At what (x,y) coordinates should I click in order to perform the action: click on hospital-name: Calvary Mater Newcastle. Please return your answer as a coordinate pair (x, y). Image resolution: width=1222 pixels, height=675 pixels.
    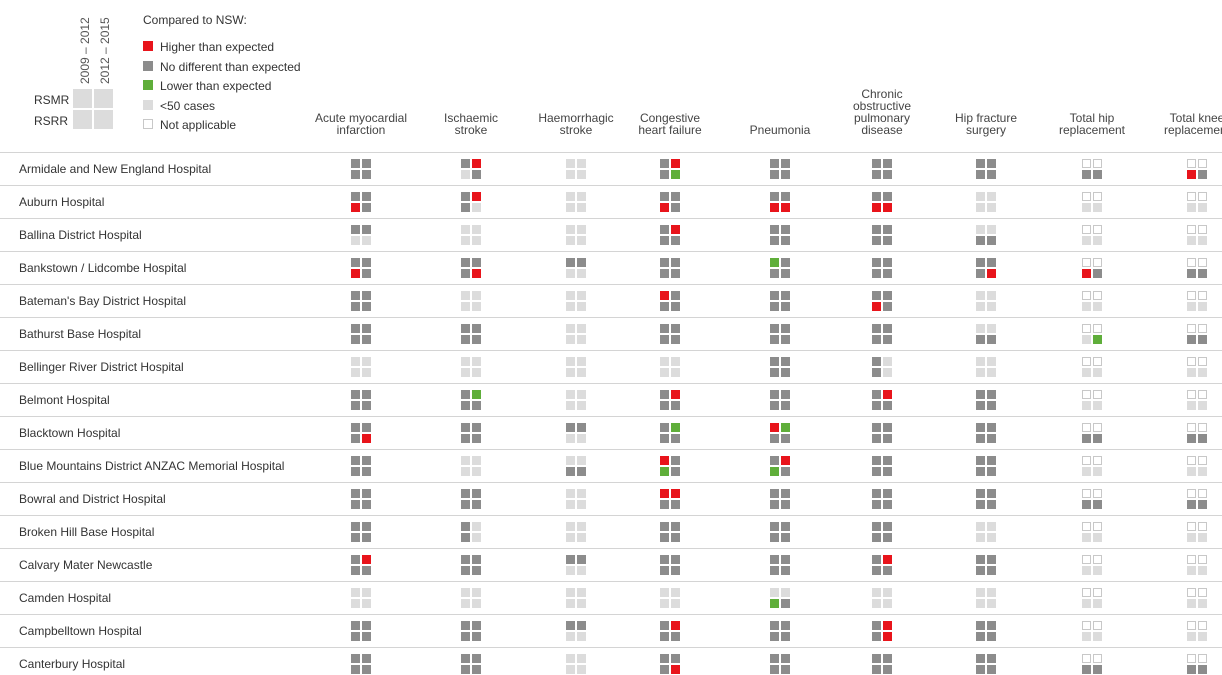
    Looking at the image, I should click on (86, 564).